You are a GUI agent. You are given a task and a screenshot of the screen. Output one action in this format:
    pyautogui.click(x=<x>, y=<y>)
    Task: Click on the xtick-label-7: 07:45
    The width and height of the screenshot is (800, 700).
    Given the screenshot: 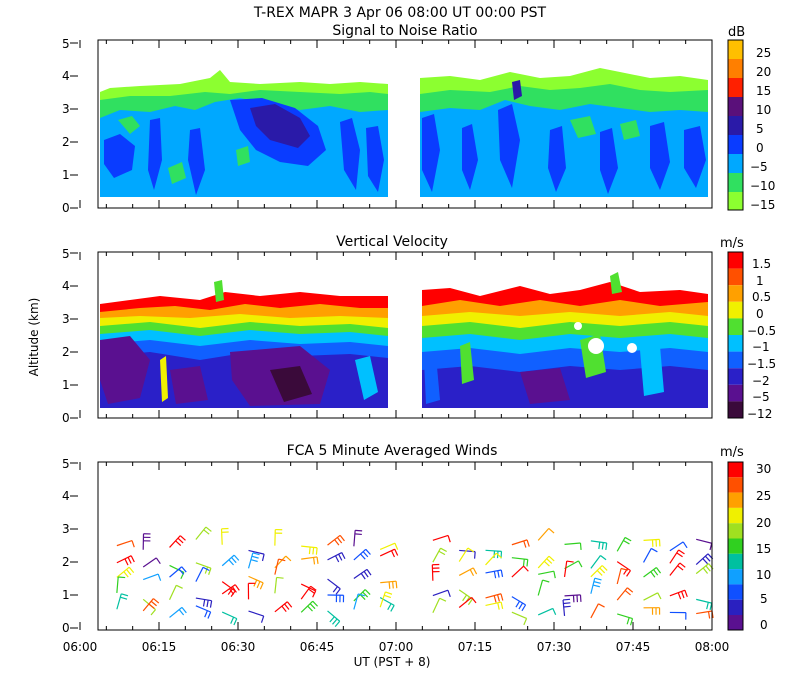 What is the action you would take?
    pyautogui.click(x=633, y=647)
    